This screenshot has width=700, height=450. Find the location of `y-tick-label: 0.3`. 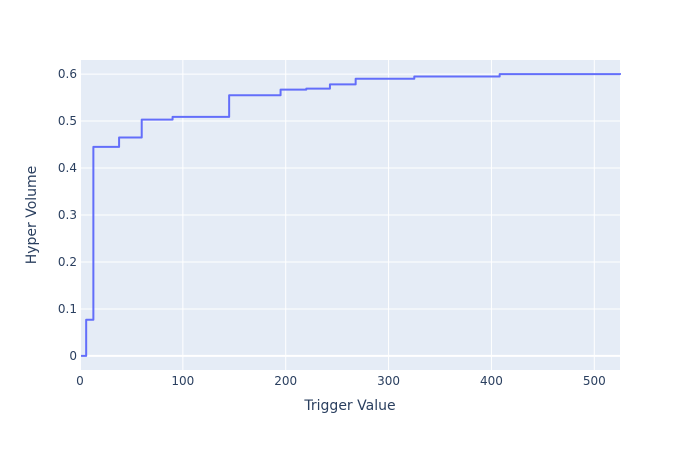

y-tick-label: 0.3 is located at coordinates (67, 215).